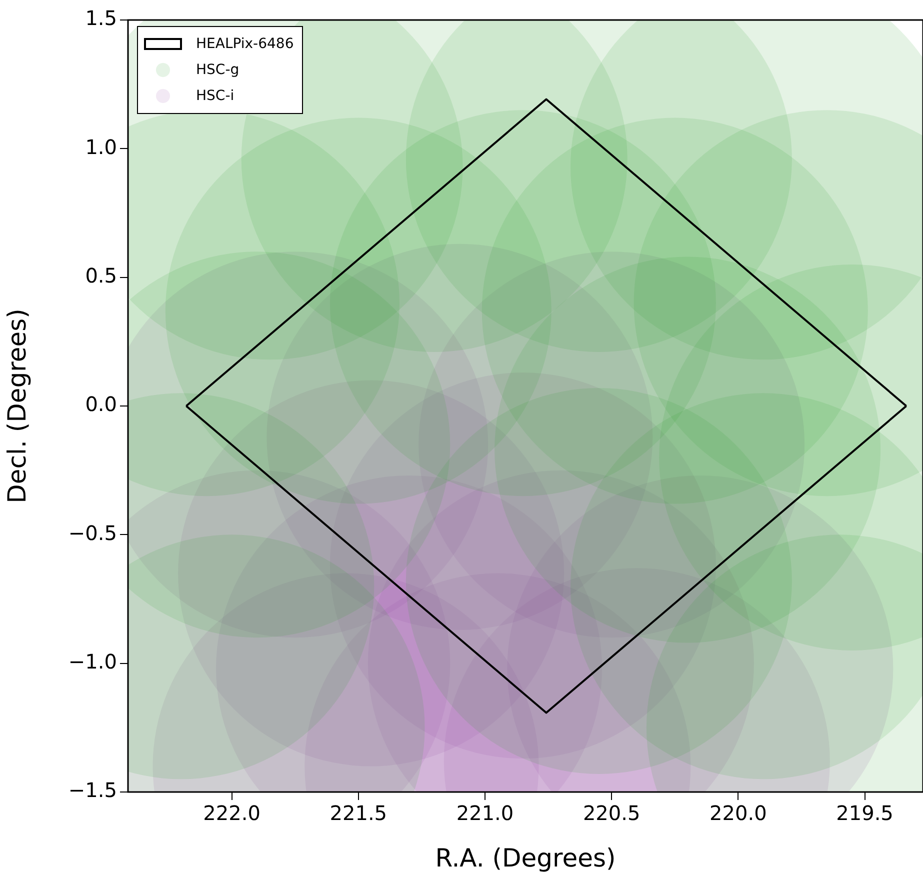 This screenshot has height=875, width=923. What do you see at coordinates (92, 662) in the screenshot?
I see `y-tick-label: −1.0` at bounding box center [92, 662].